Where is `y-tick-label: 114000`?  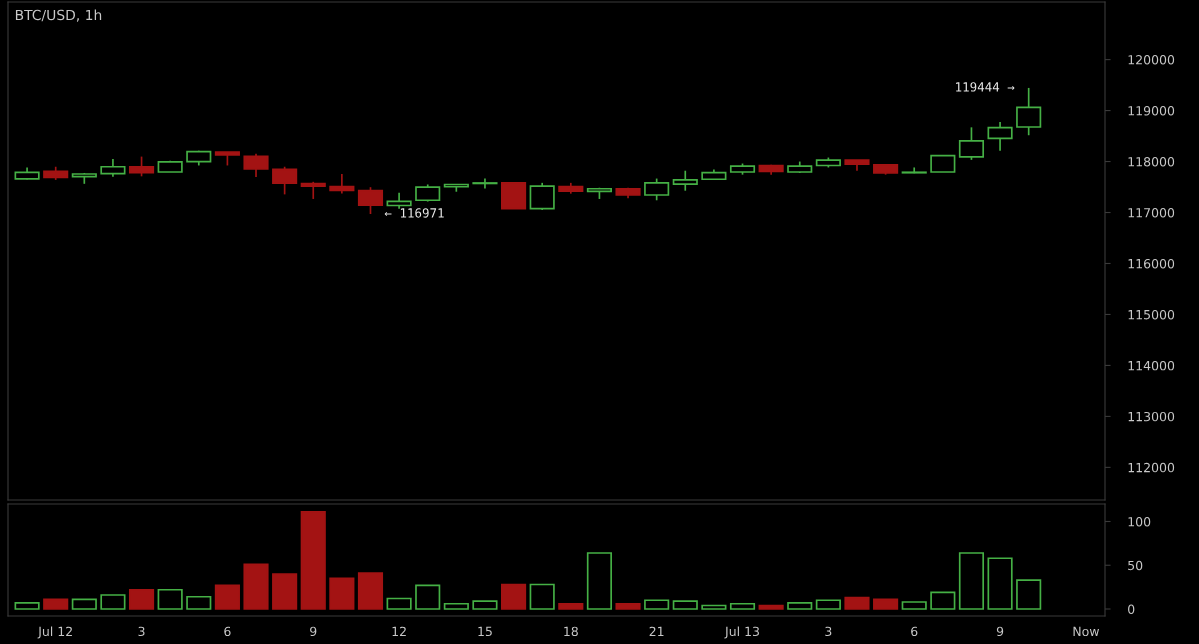
y-tick-label: 114000 is located at coordinates (1151, 365).